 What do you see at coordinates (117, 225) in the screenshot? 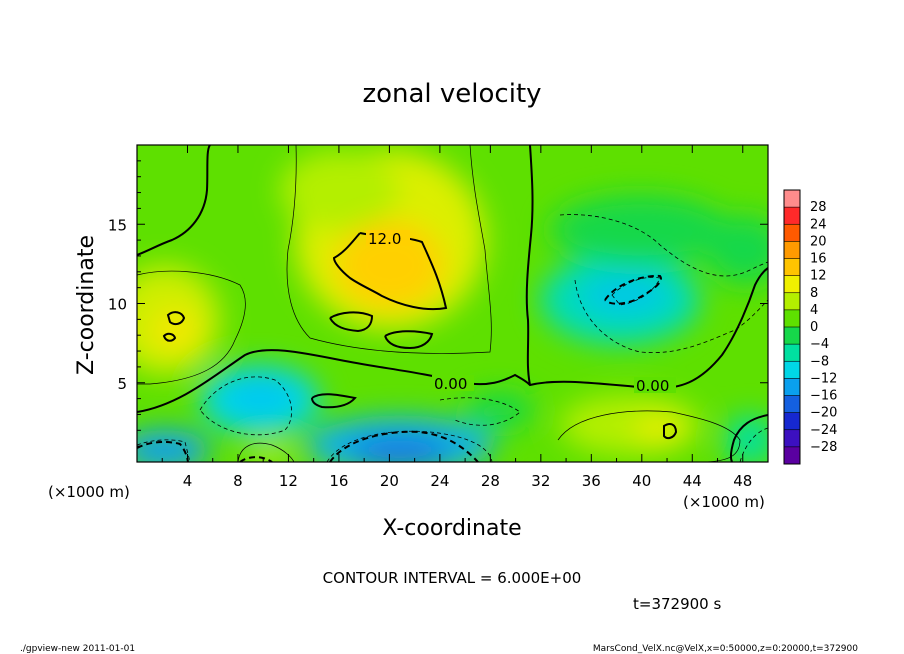
I see `y-tick-label: 15` at bounding box center [117, 225].